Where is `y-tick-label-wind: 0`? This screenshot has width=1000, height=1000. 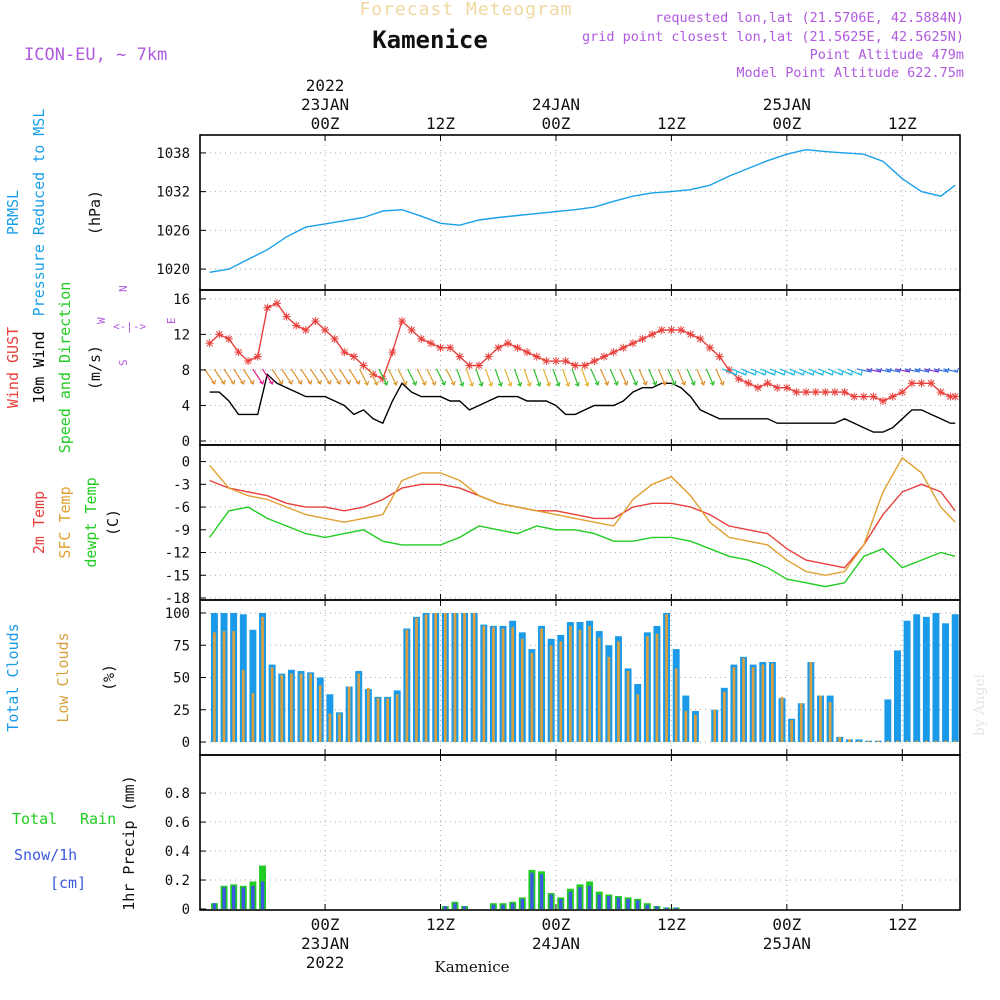 y-tick-label-wind: 0 is located at coordinates (186, 442).